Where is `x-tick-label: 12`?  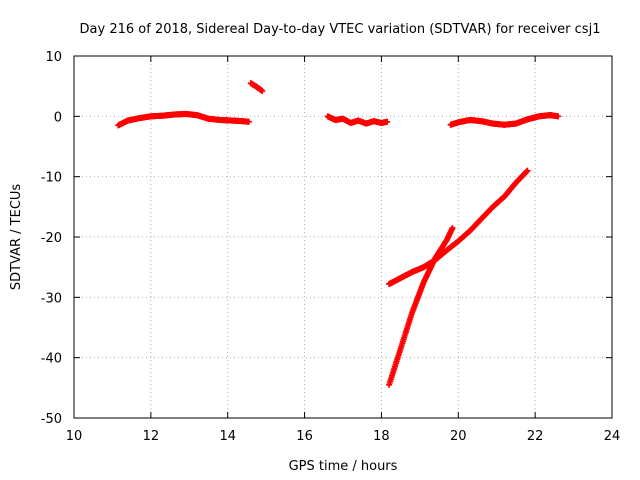
x-tick-label: 12 is located at coordinates (151, 436).